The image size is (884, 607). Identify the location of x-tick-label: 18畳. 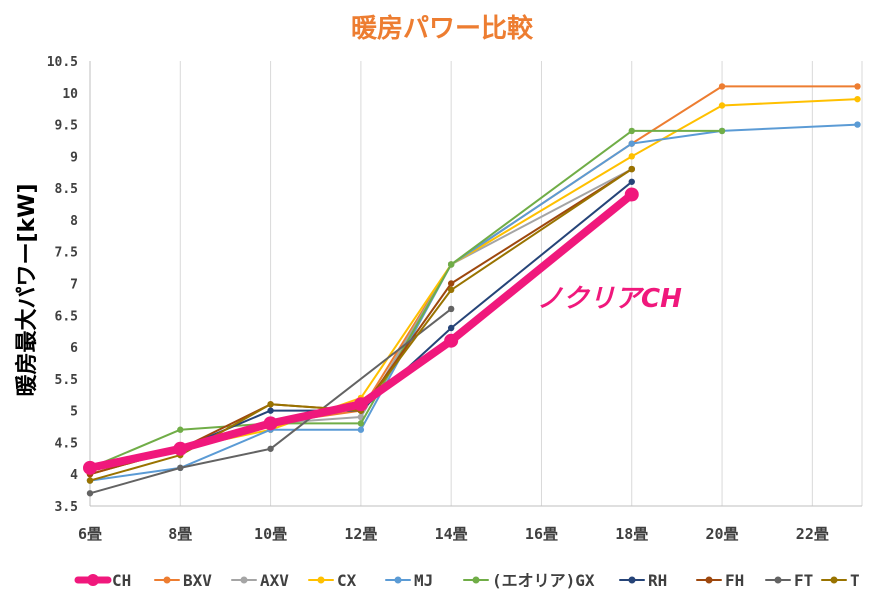
(631, 534).